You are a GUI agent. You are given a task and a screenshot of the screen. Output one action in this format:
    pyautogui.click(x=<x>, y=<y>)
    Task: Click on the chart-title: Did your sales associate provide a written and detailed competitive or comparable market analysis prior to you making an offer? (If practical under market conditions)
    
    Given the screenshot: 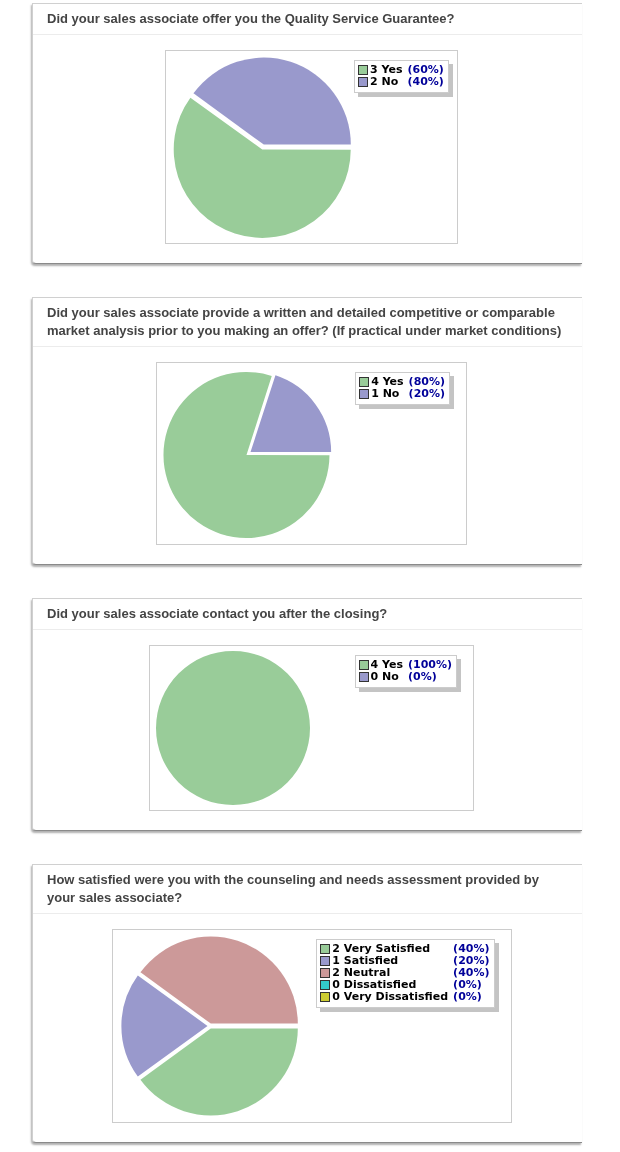 What is the action you would take?
    pyautogui.click(x=305, y=322)
    